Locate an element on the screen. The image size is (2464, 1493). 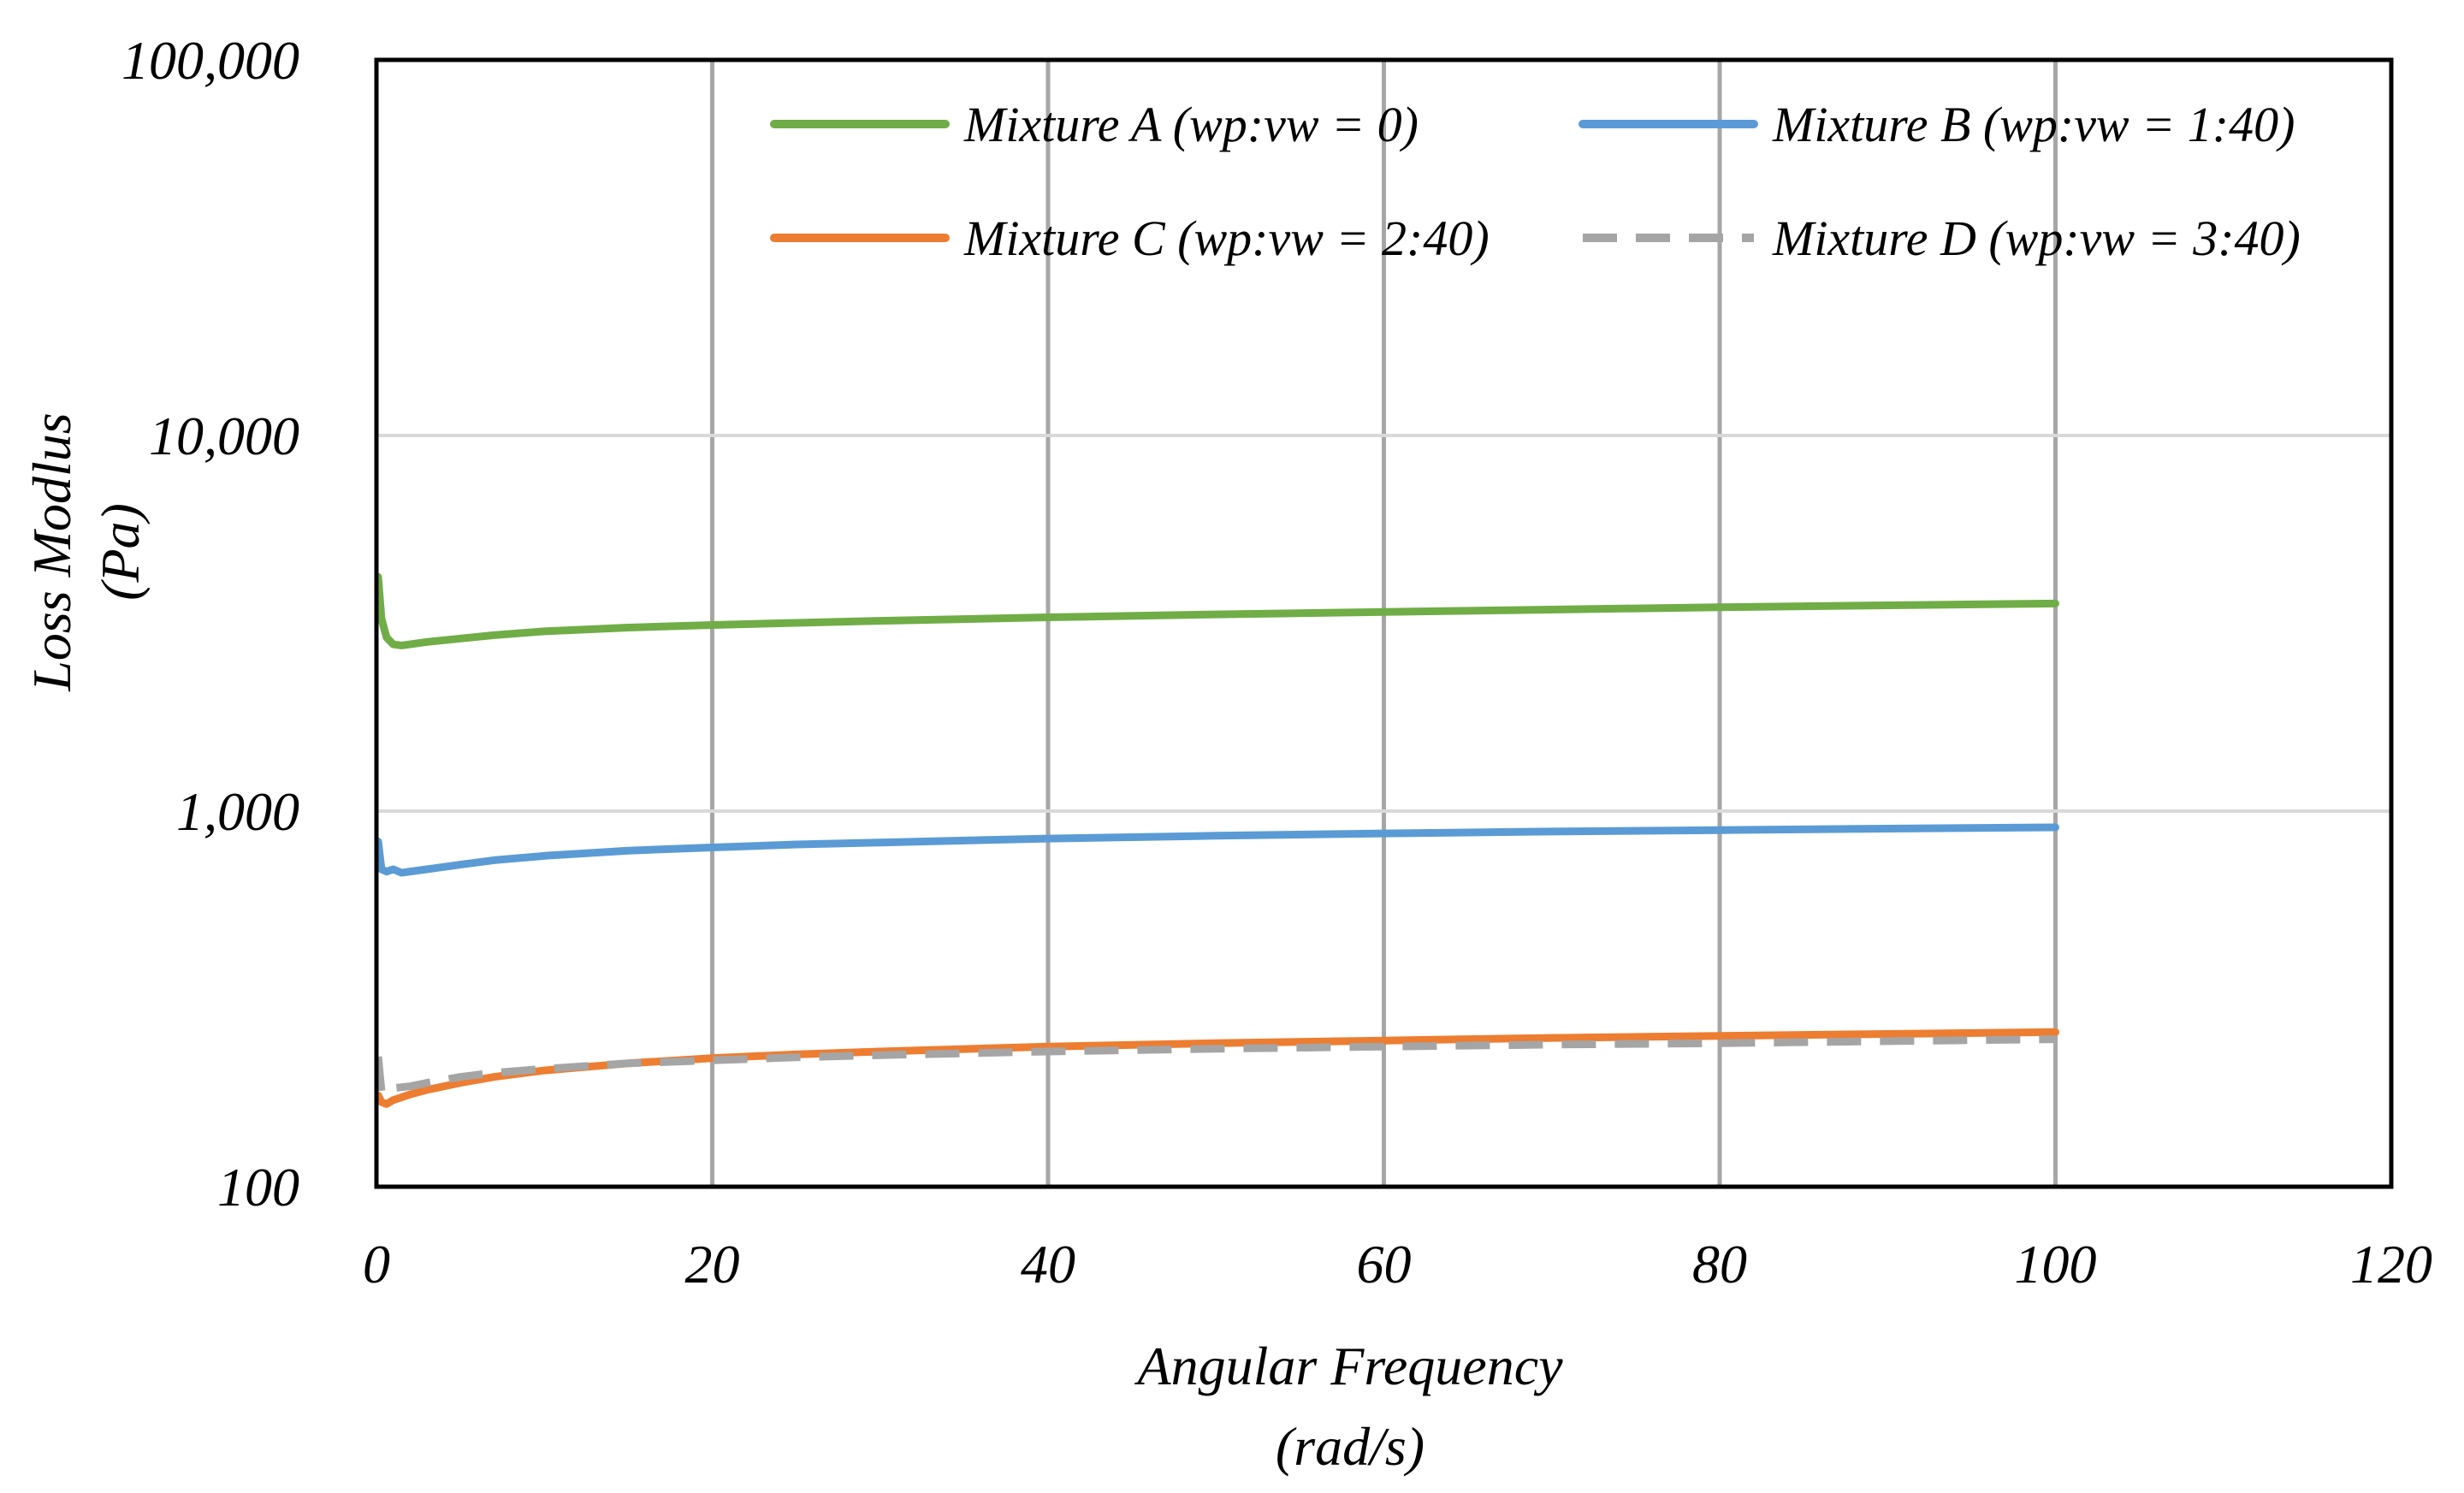
legend-label: Mixture B (wp:vw = 1:40) is located at coordinates (2033, 124).